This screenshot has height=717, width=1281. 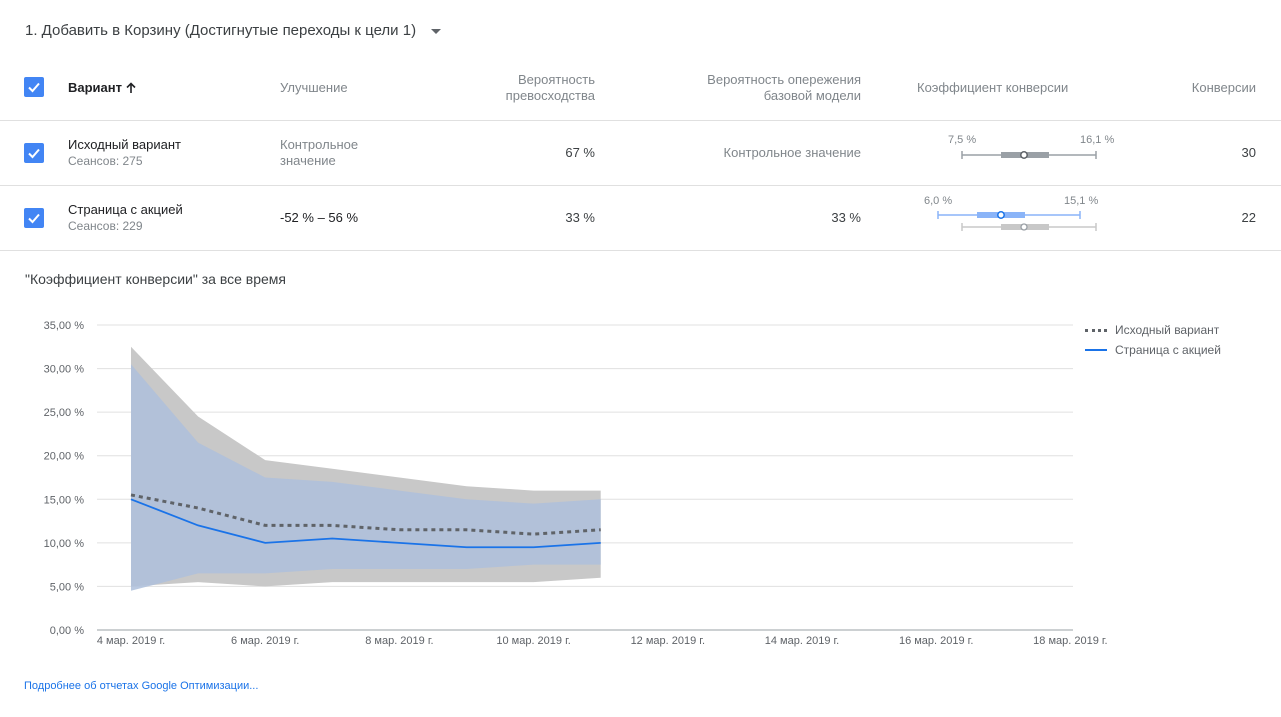 I want to click on variant-header-label: Вариант, so click(x=95, y=87).